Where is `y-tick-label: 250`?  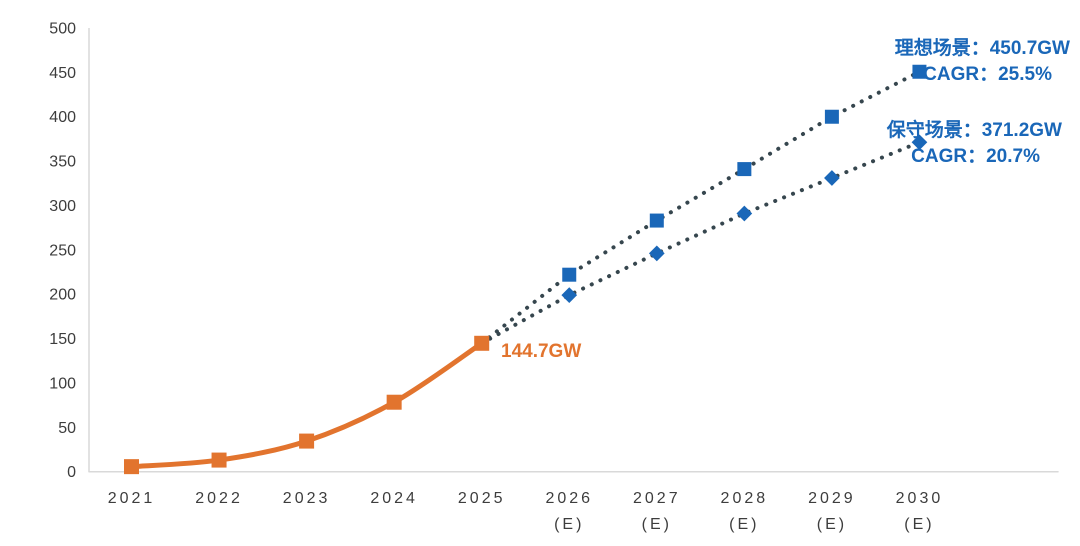
y-tick-label: 250 is located at coordinates (62, 250).